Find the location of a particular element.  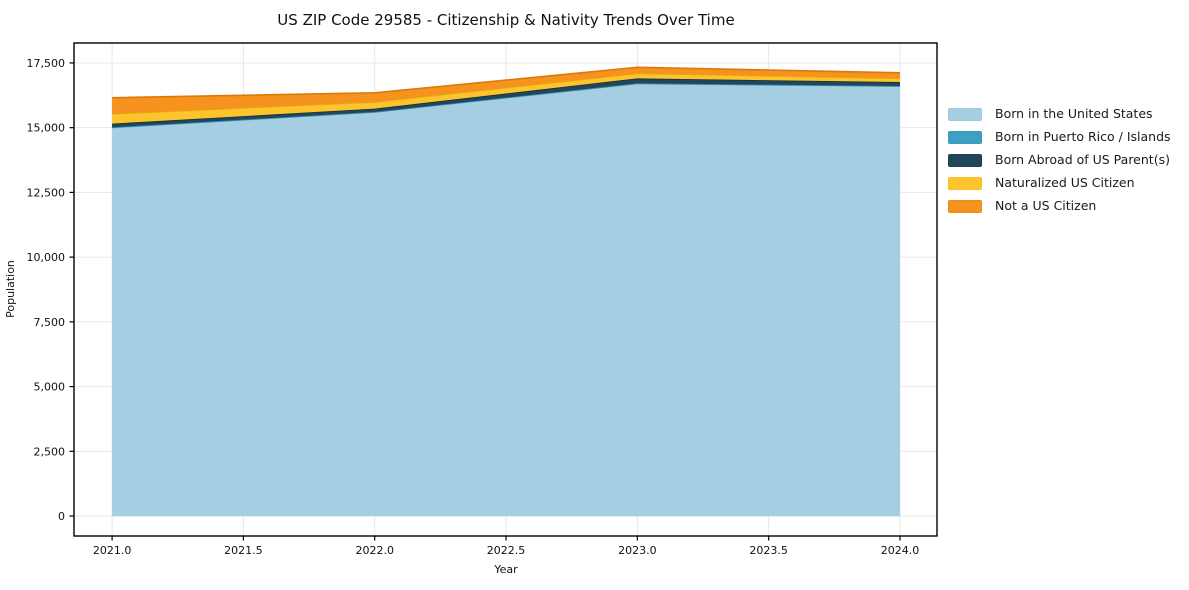

area-naturalized-us-citizen is located at coordinates (506, 98).